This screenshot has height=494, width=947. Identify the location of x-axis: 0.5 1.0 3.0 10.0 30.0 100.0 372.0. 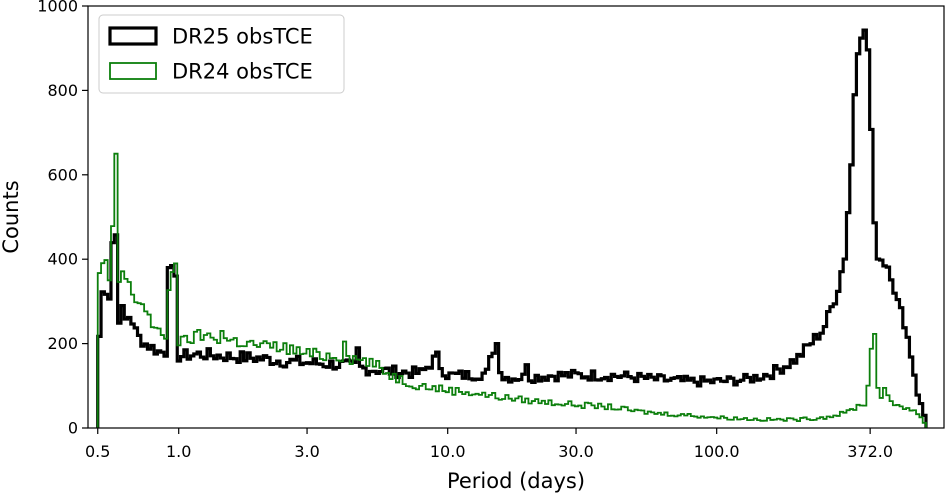
(489, 444).